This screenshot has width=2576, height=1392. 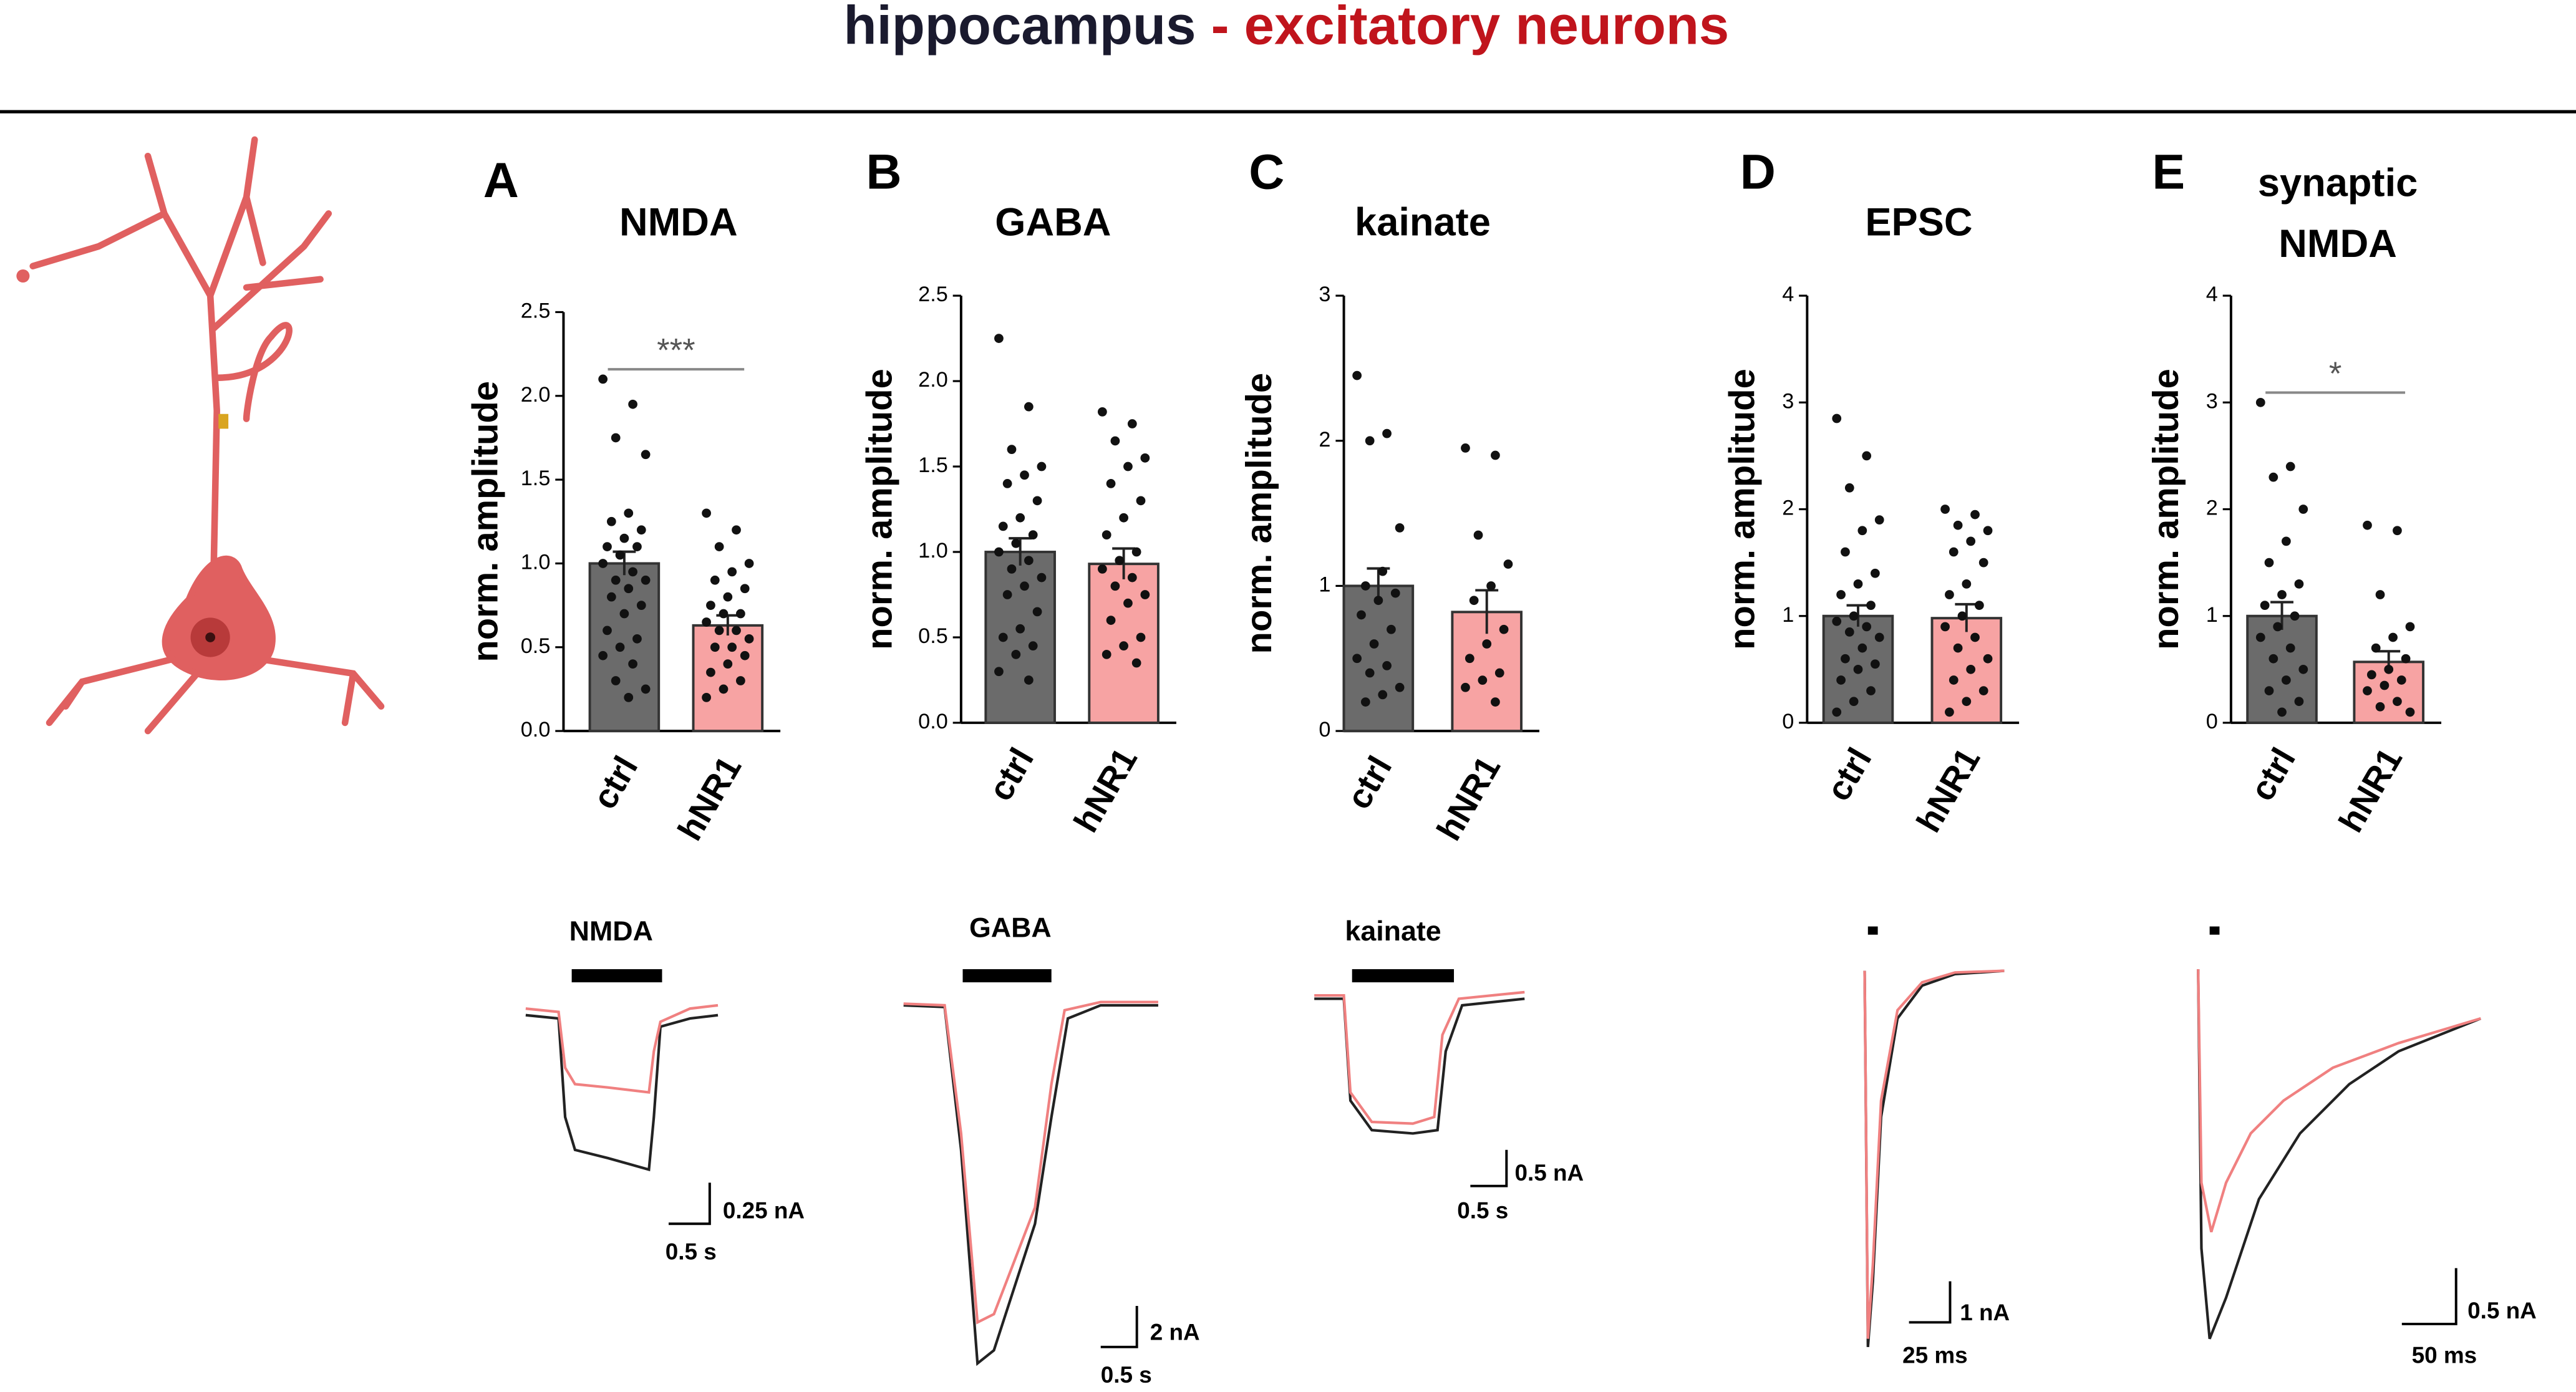 I want to click on figure-title: hippocampus - excitatory neurons, so click(x=1286, y=28).